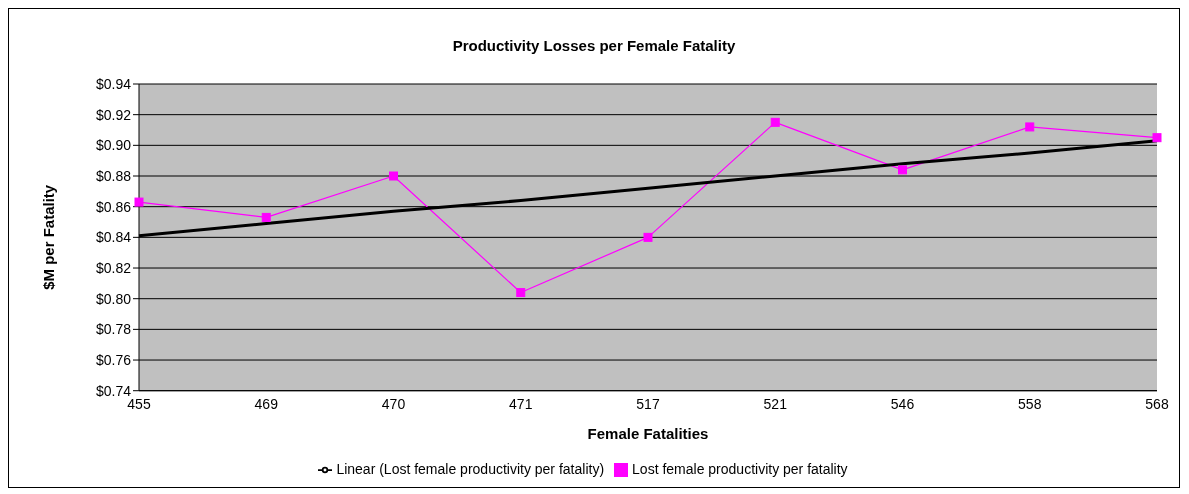 The width and height of the screenshot is (1189, 494). Describe the element at coordinates (1157, 403) in the screenshot. I see `x-tick-label: 568` at that location.